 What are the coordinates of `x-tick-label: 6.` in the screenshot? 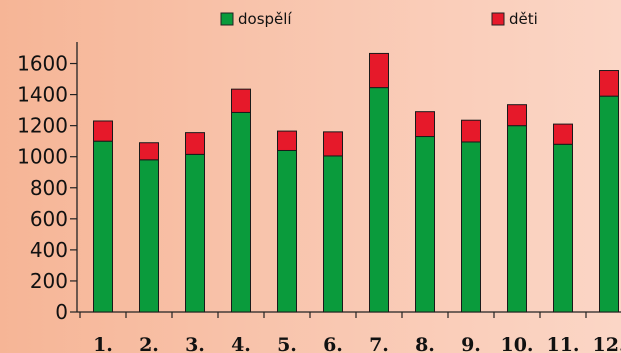 It's located at (333, 343).